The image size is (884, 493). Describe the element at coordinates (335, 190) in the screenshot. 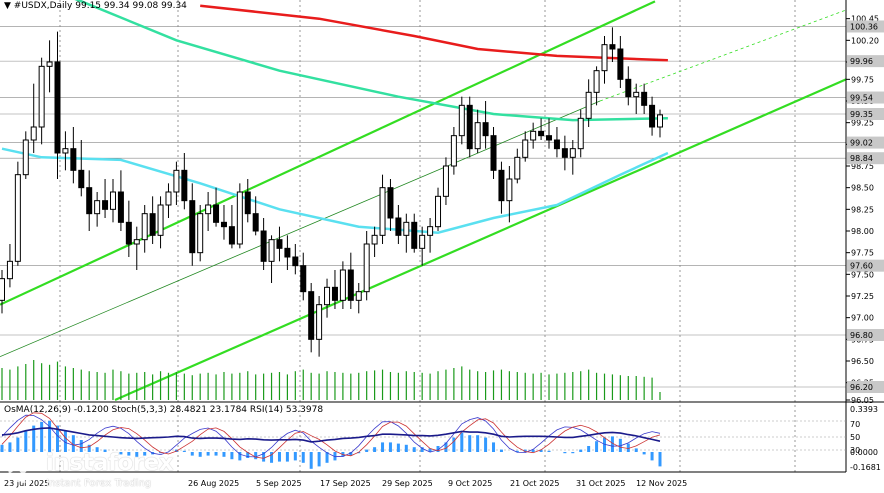

I see `ema50-line` at that location.